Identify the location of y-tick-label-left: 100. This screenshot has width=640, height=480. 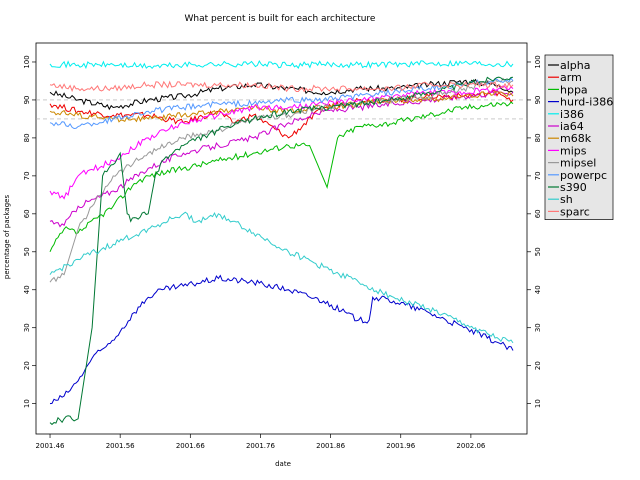
(27, 61).